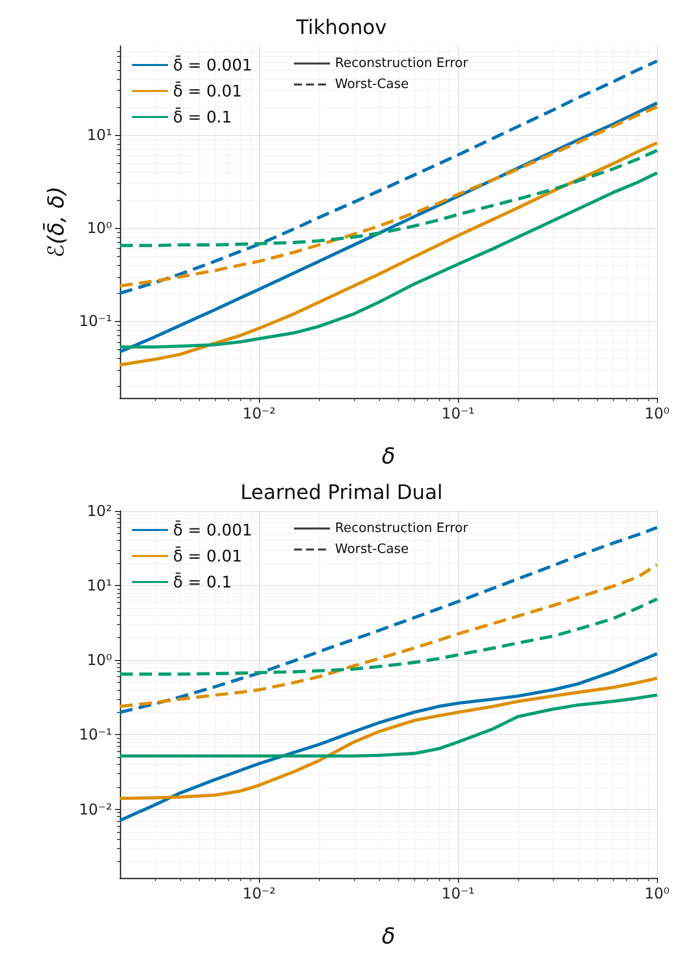 The image size is (683, 961). Describe the element at coordinates (95, 809) in the screenshot. I see `y-tick-label: 10⁻²` at that location.